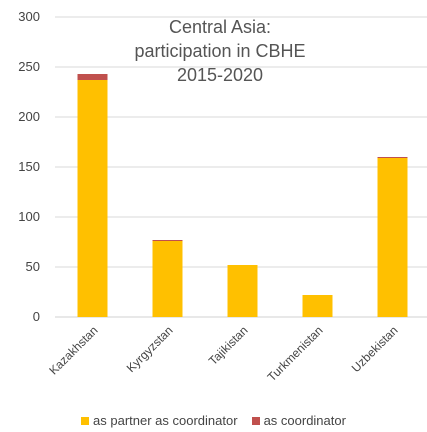  What do you see at coordinates (29, 16) in the screenshot?
I see `y-tick-label-300: 300` at bounding box center [29, 16].